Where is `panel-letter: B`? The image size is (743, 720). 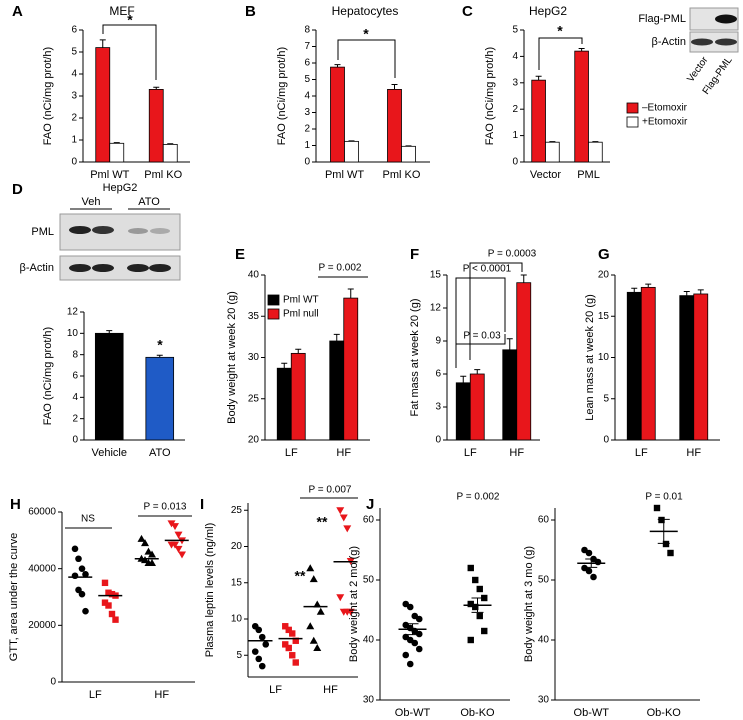 panel-letter: B is located at coordinates (250, 11).